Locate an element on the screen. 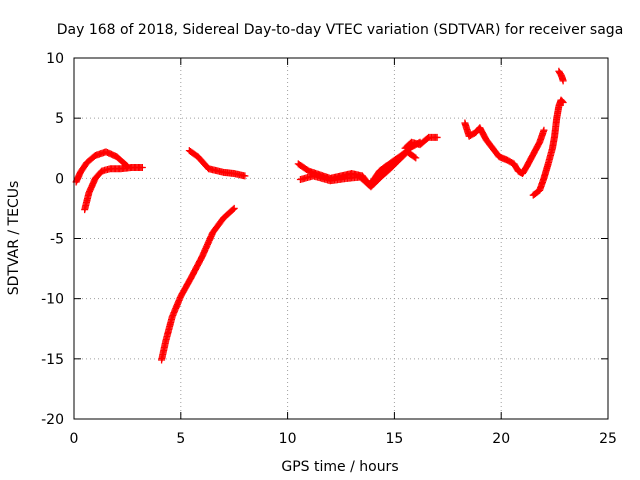 This screenshot has height=480, width=640. y-tick-label: -5 is located at coordinates (57, 240).